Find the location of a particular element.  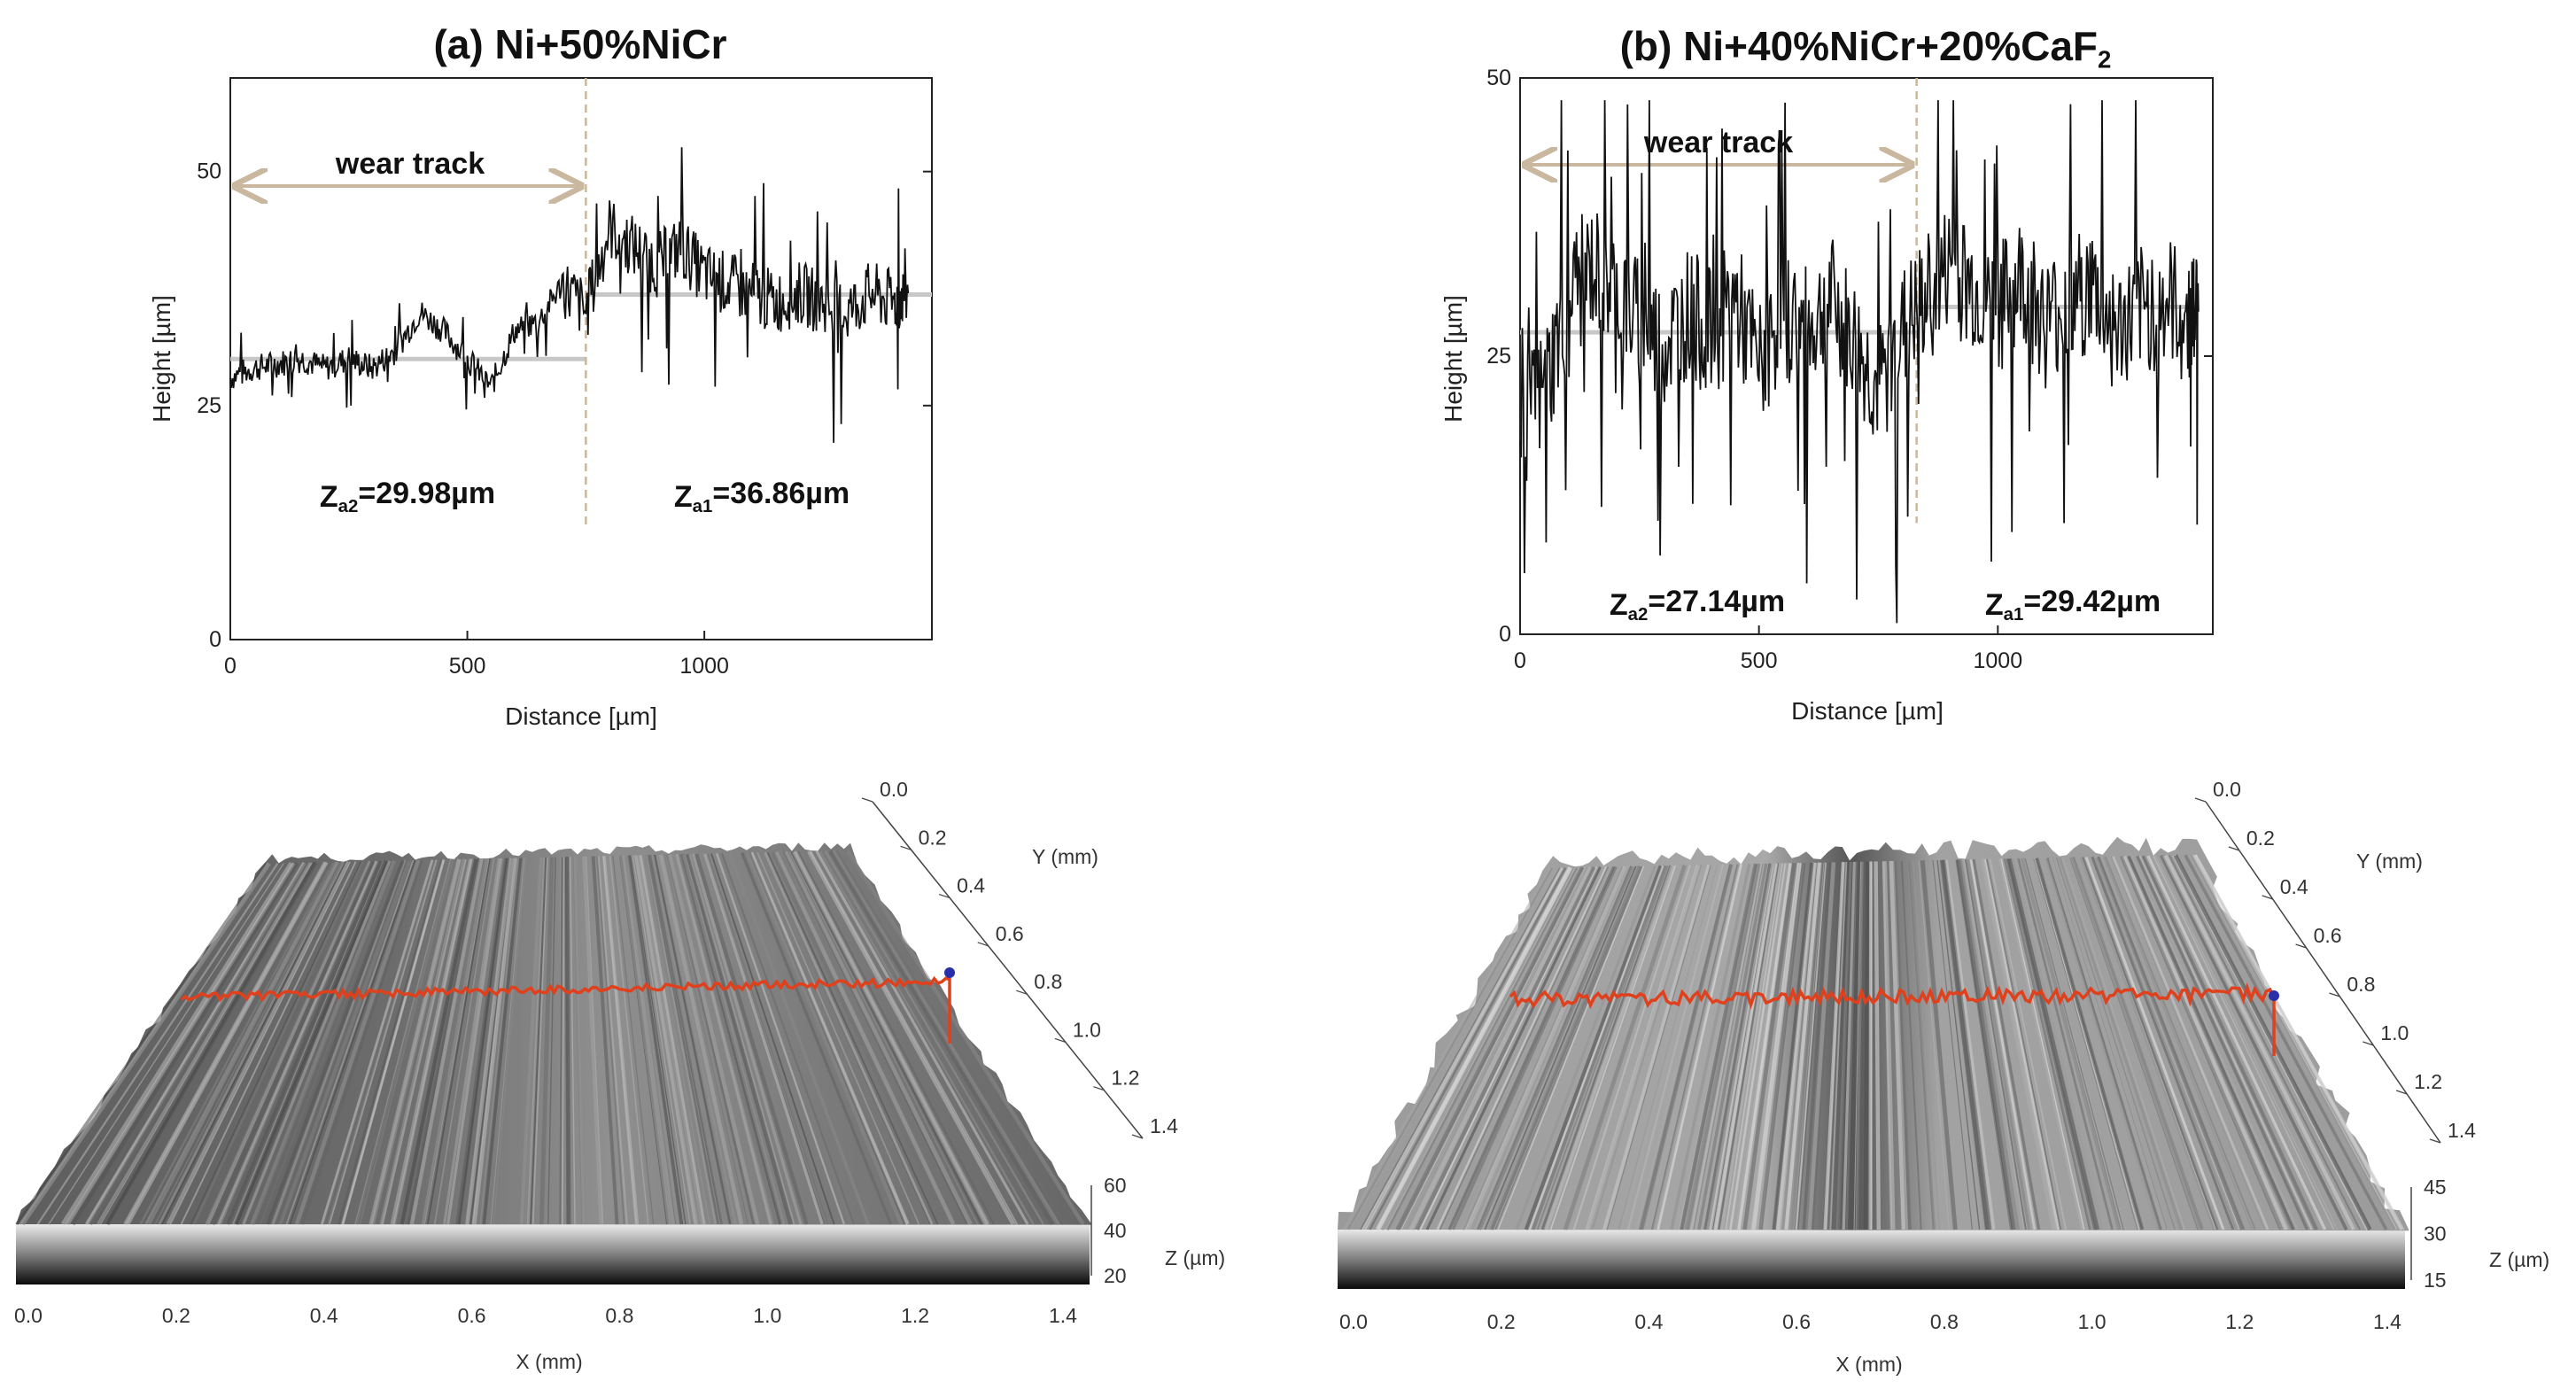

z3d-tick-label: 15 is located at coordinates (2435, 1280).